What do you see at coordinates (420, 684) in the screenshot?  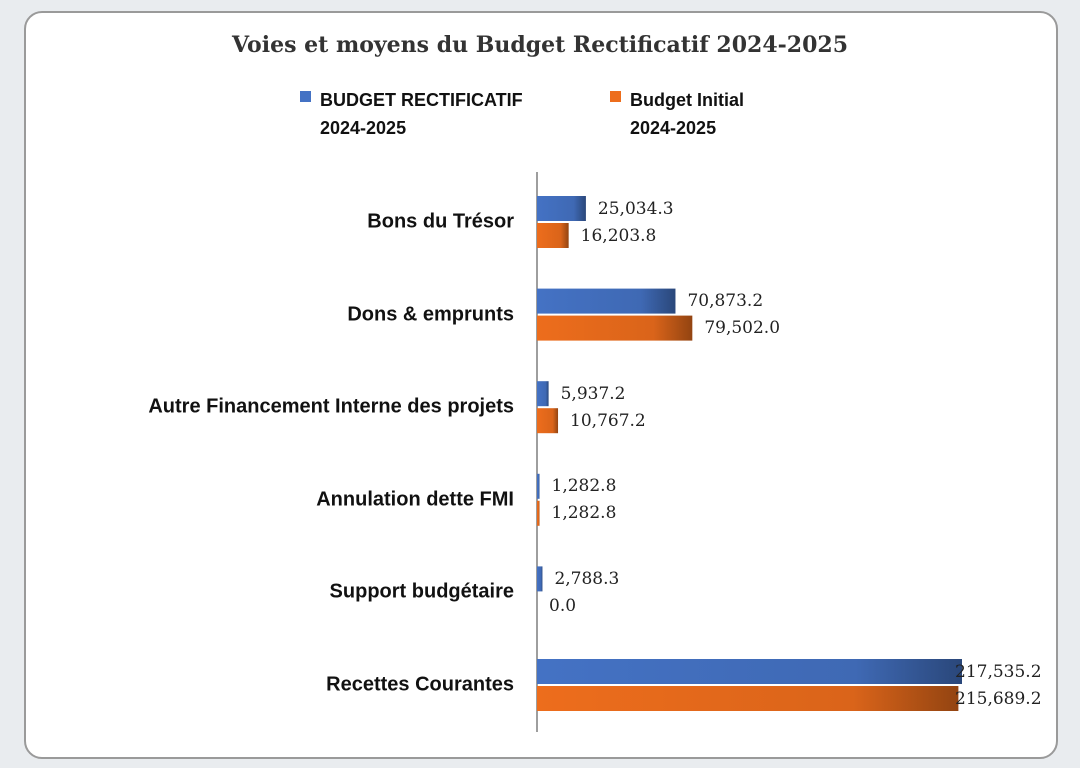 I see `category-label: Recettes Courantes` at bounding box center [420, 684].